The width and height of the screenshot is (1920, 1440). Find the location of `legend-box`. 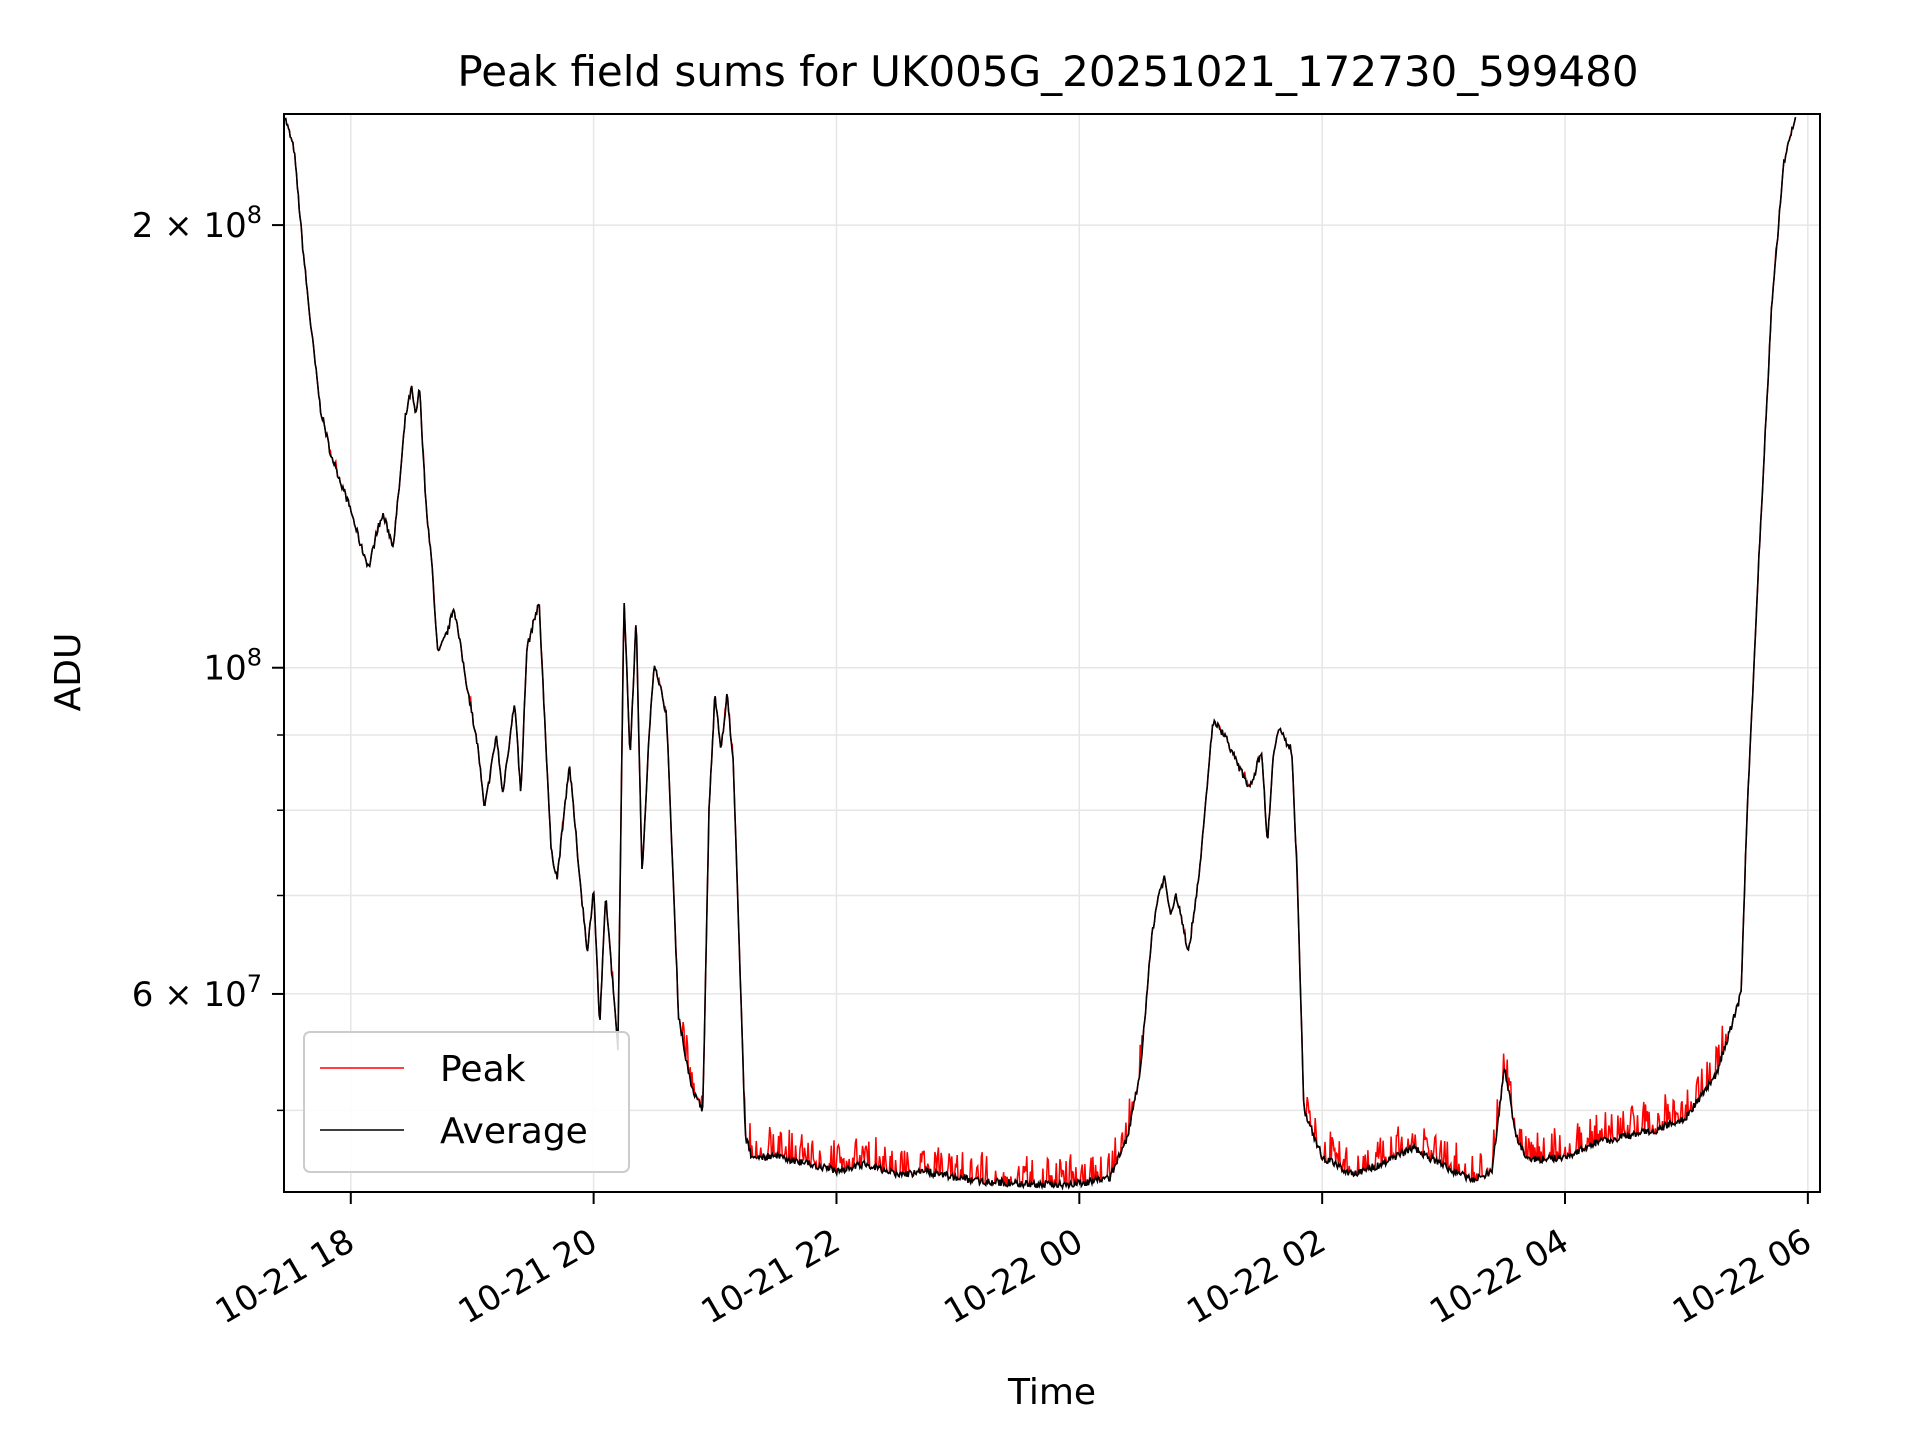

legend-box is located at coordinates (466, 1102).